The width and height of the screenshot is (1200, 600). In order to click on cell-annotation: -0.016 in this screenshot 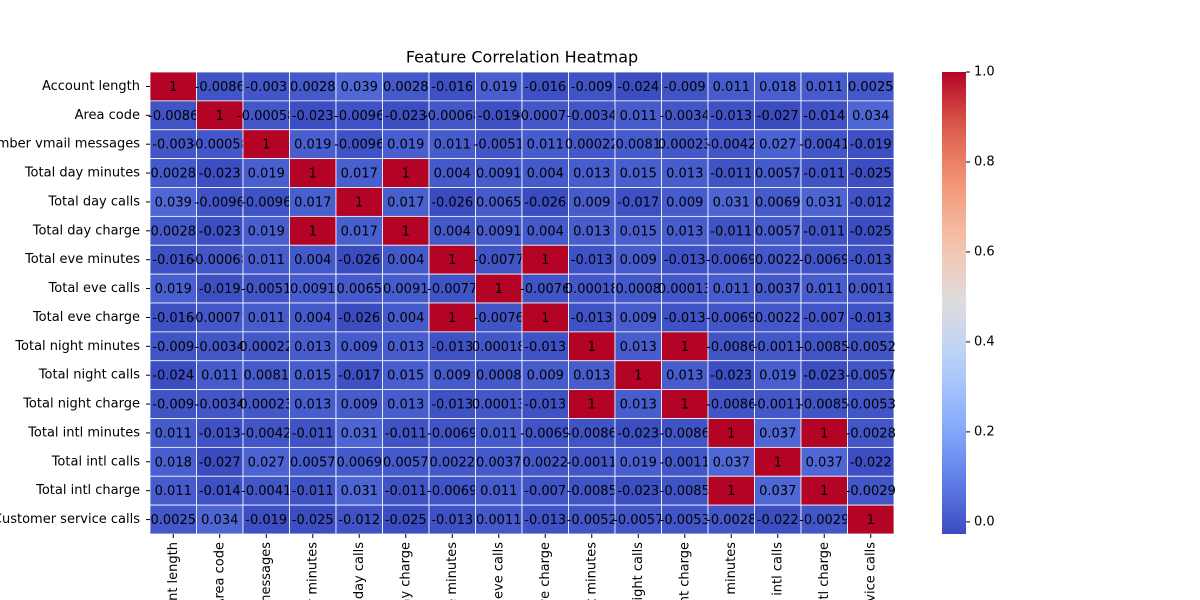, I will do `click(545, 87)`.